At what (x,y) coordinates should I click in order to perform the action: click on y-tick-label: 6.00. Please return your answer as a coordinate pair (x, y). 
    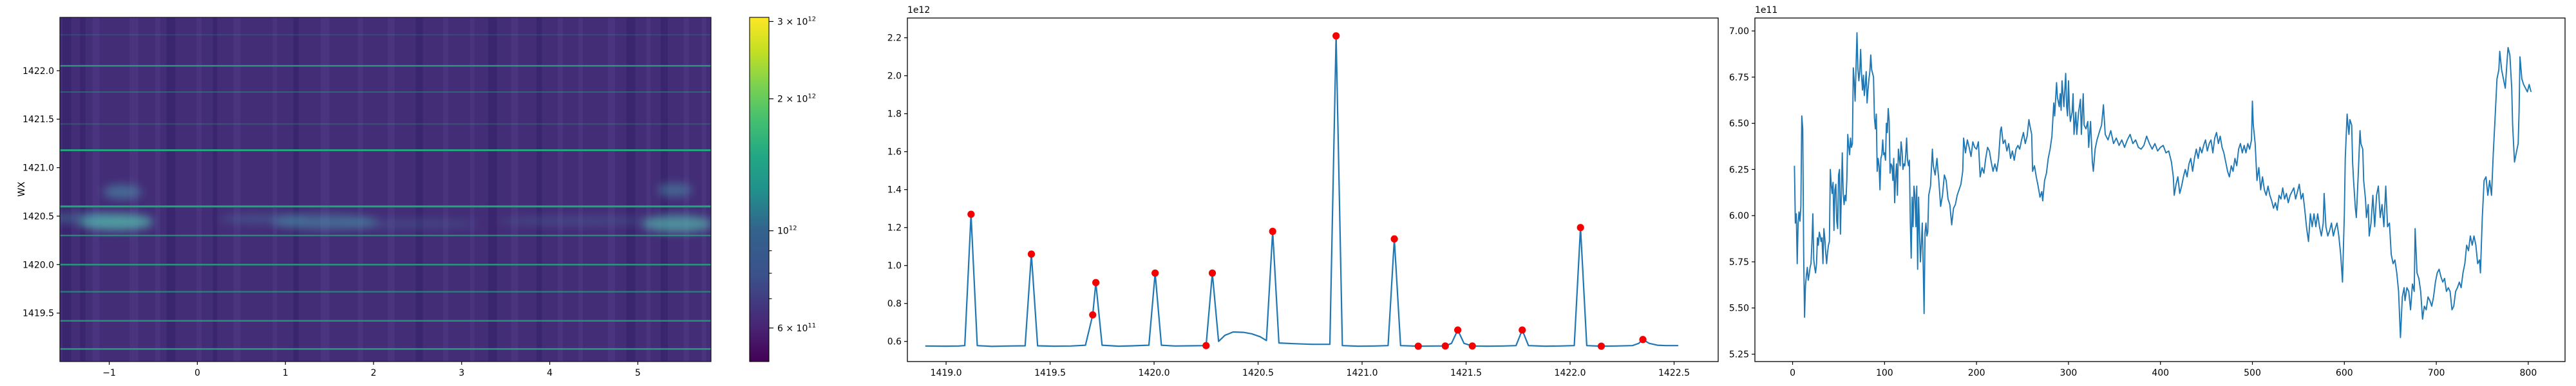
    Looking at the image, I should click on (1739, 216).